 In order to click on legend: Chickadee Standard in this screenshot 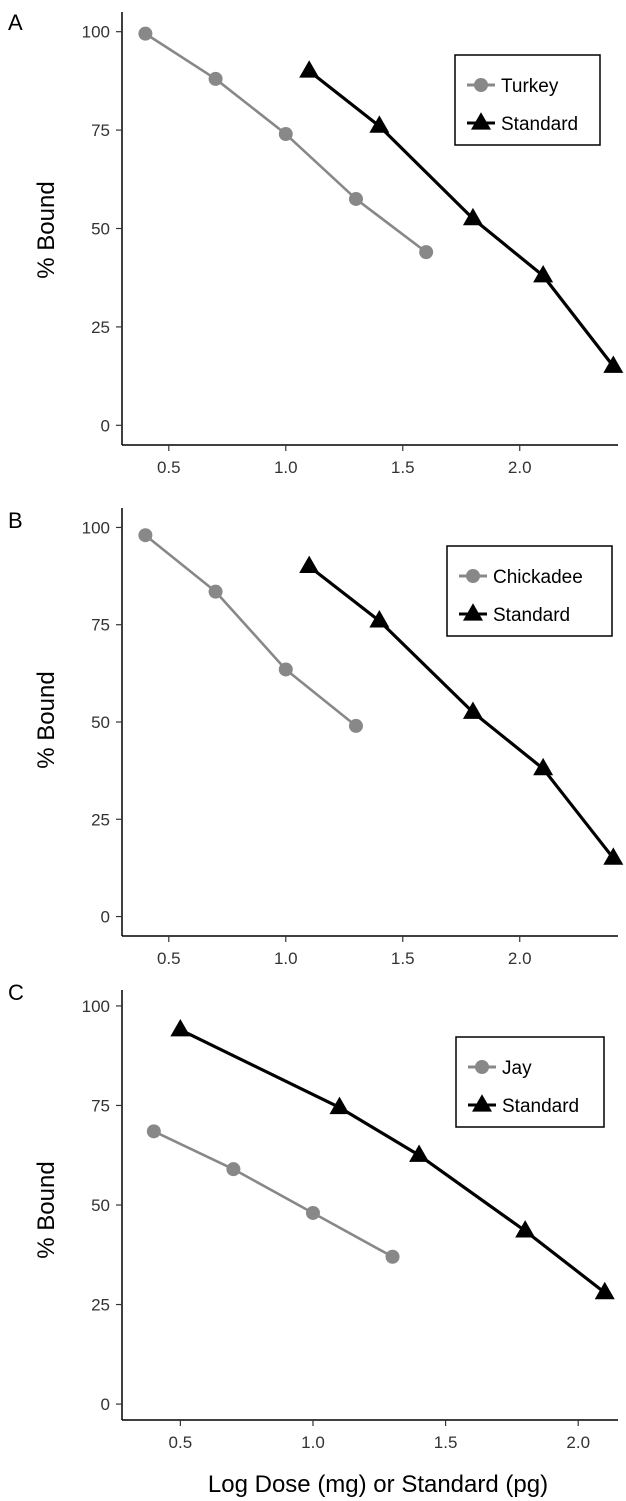, I will do `click(529, 591)`.